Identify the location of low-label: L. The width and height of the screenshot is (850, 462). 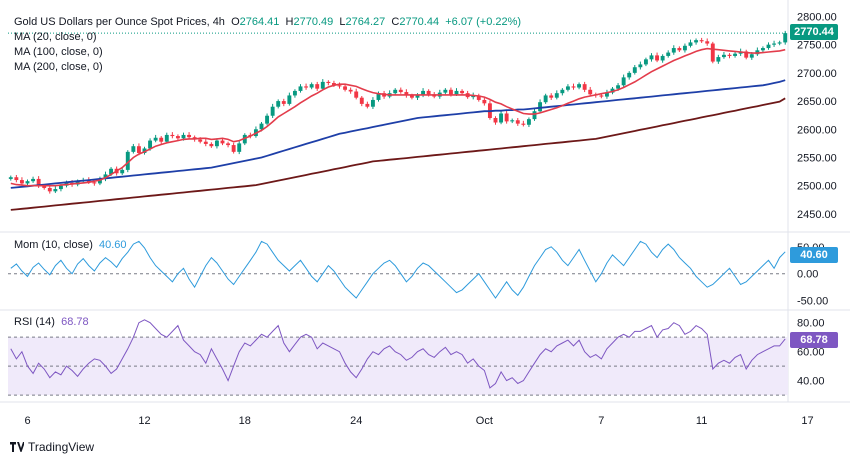
(342, 22).